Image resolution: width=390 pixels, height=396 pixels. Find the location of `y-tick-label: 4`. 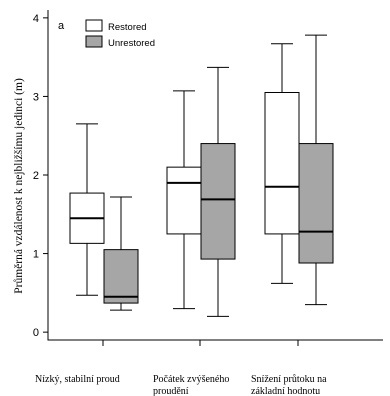

y-tick-label: 4 is located at coordinates (36, 19).